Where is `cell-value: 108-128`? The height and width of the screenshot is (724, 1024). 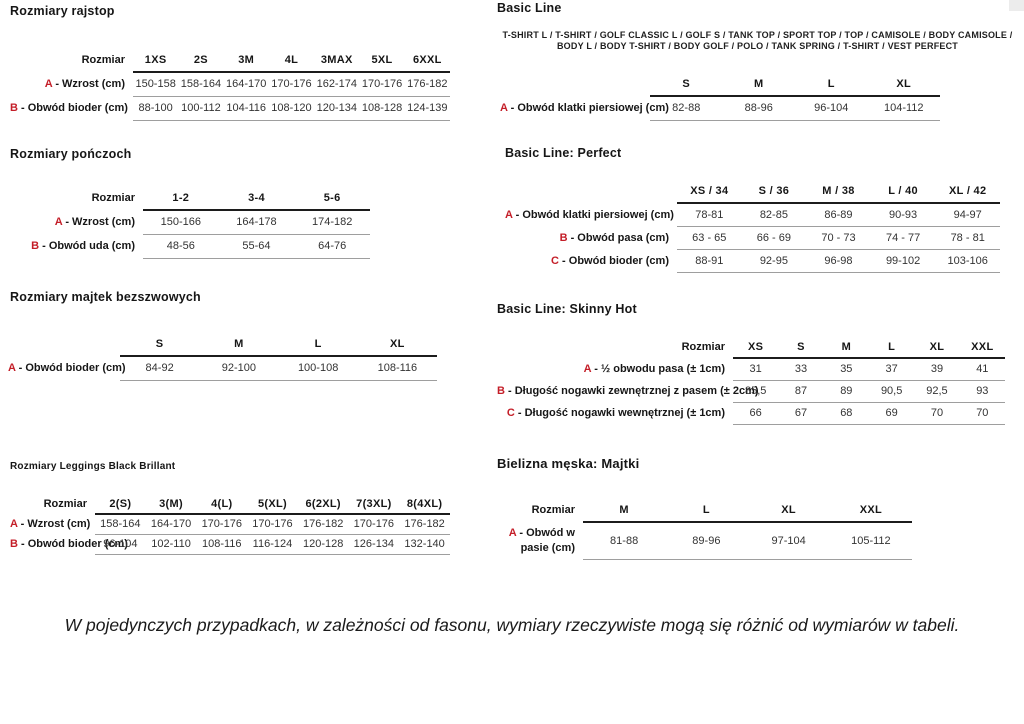 cell-value: 108-128 is located at coordinates (382, 108).